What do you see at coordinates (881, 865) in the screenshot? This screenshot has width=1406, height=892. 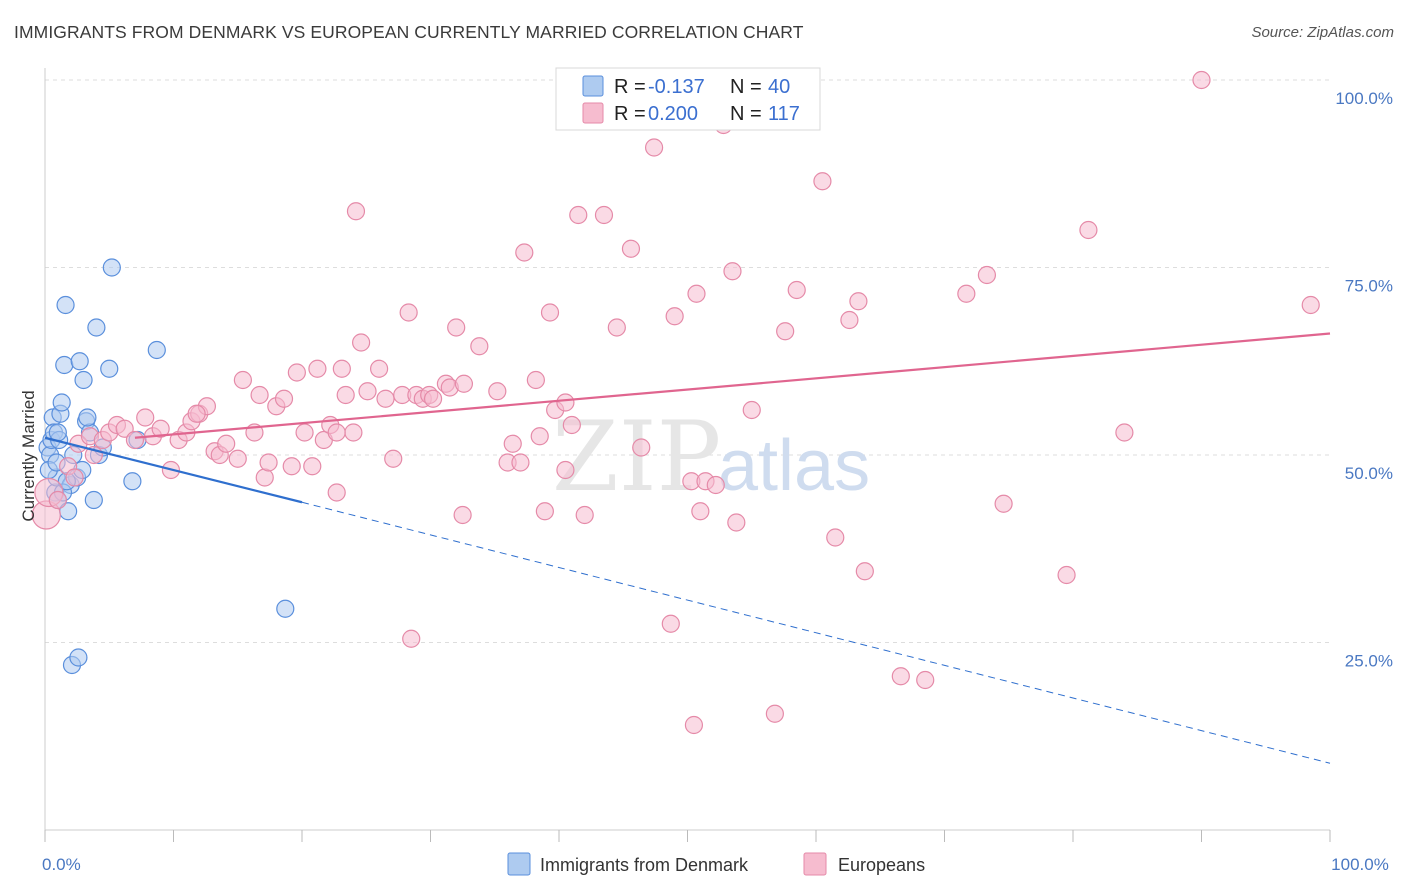 I see `bottom-legend-label-europeans: Europeans` at bounding box center [881, 865].